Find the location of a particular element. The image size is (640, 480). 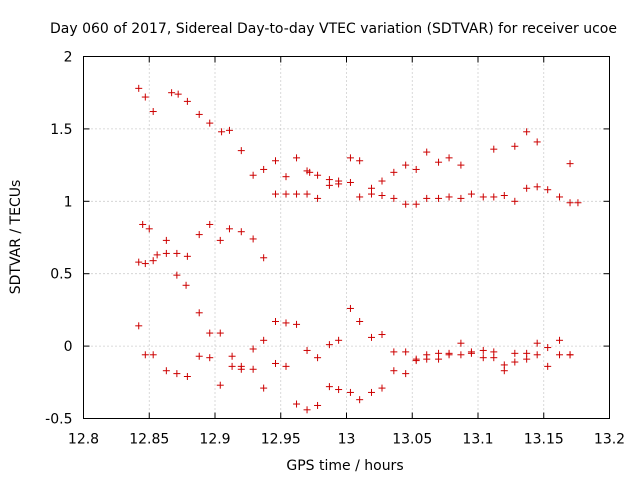

y-tick-label: 0.5 is located at coordinates (61, 275).